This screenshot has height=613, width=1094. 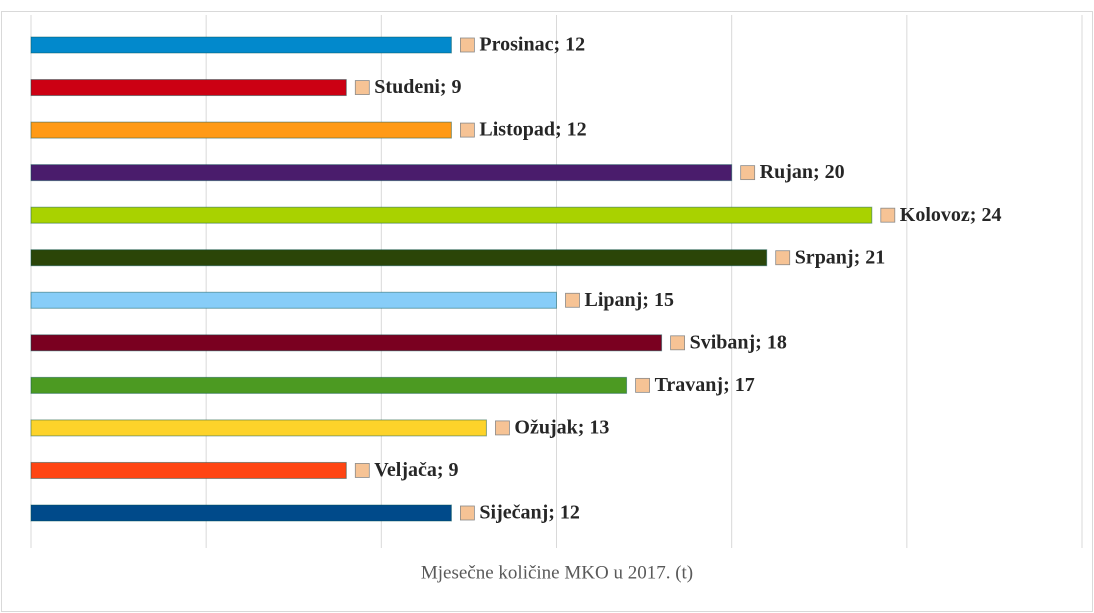 What do you see at coordinates (557, 572) in the screenshot?
I see `chart-title: Mjesečne količine MKO u 2017. (t)` at bounding box center [557, 572].